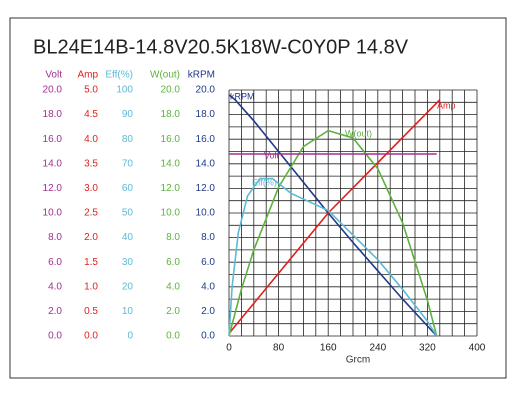 Image resolution: width=516 pixels, height=400 pixels. What do you see at coordinates (130, 336) in the screenshot?
I see `y-tick-label: 0` at bounding box center [130, 336].